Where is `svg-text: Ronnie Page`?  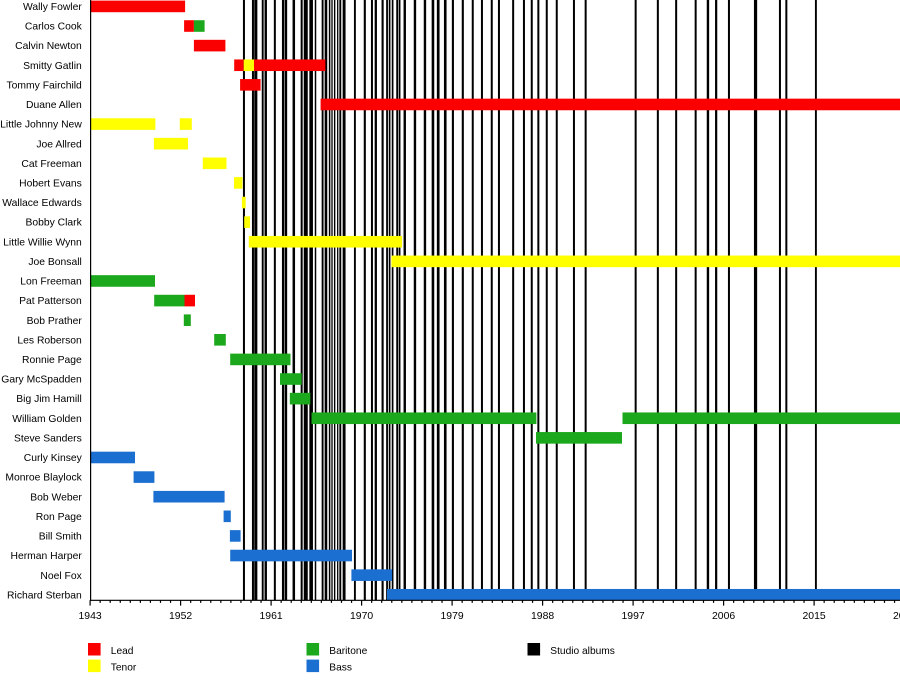 svg-text: Ronnie Page is located at coordinates (52, 360).